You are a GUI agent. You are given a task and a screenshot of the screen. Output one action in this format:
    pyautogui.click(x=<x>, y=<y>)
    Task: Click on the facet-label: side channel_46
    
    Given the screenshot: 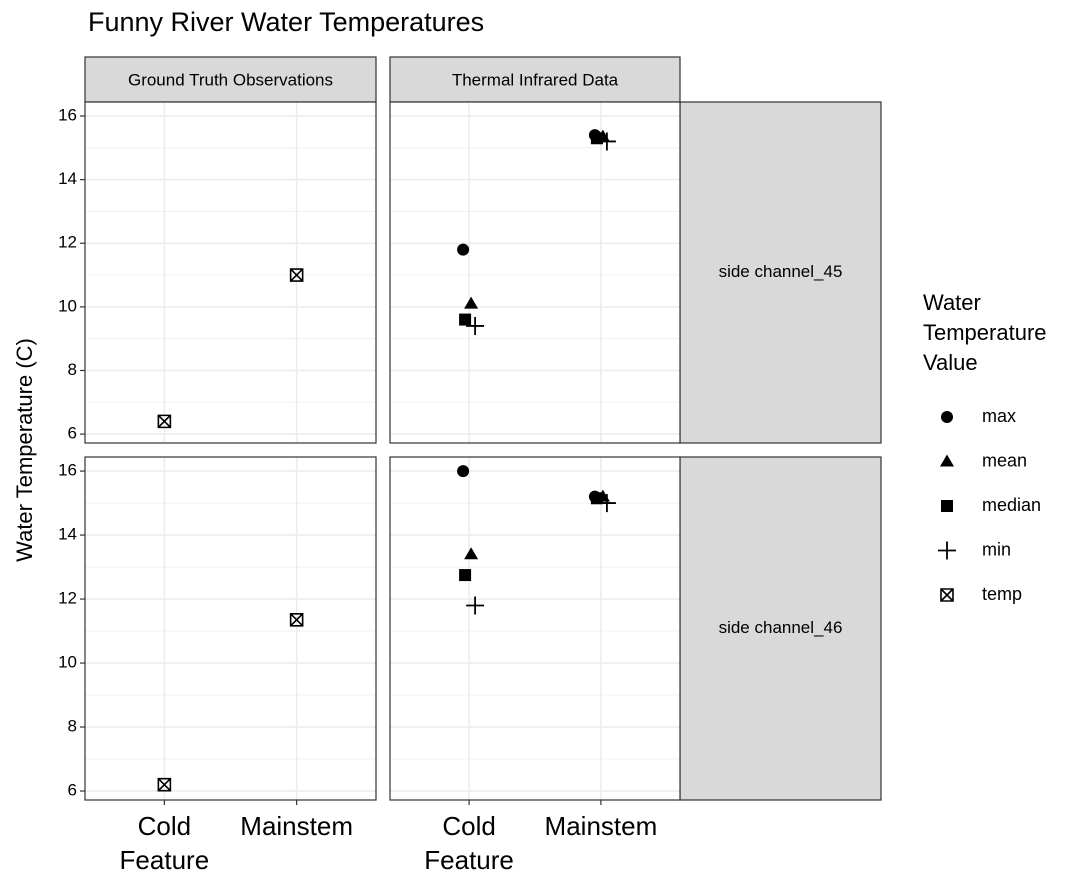 What is the action you would take?
    pyautogui.click(x=781, y=627)
    